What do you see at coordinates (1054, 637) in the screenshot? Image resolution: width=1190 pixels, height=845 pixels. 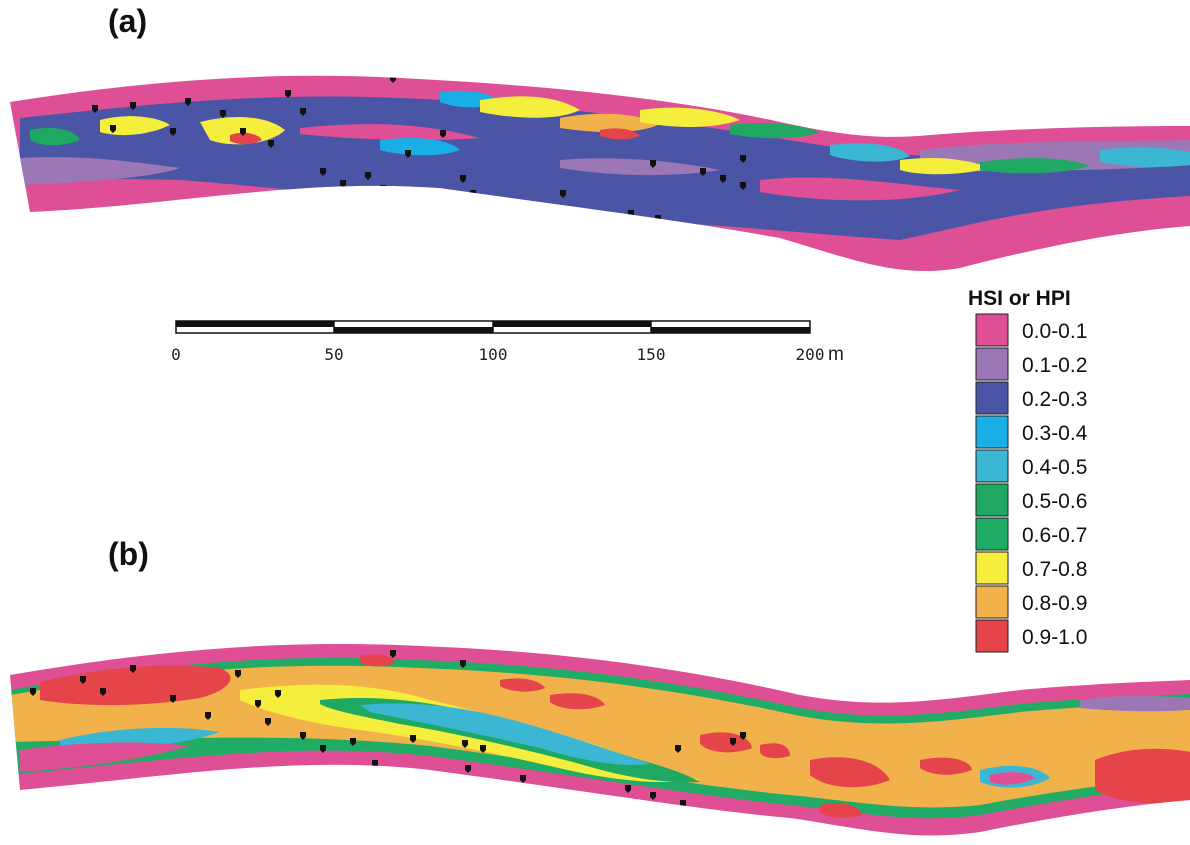 I see `legend-label-9: 0.9-1.0` at bounding box center [1054, 637].